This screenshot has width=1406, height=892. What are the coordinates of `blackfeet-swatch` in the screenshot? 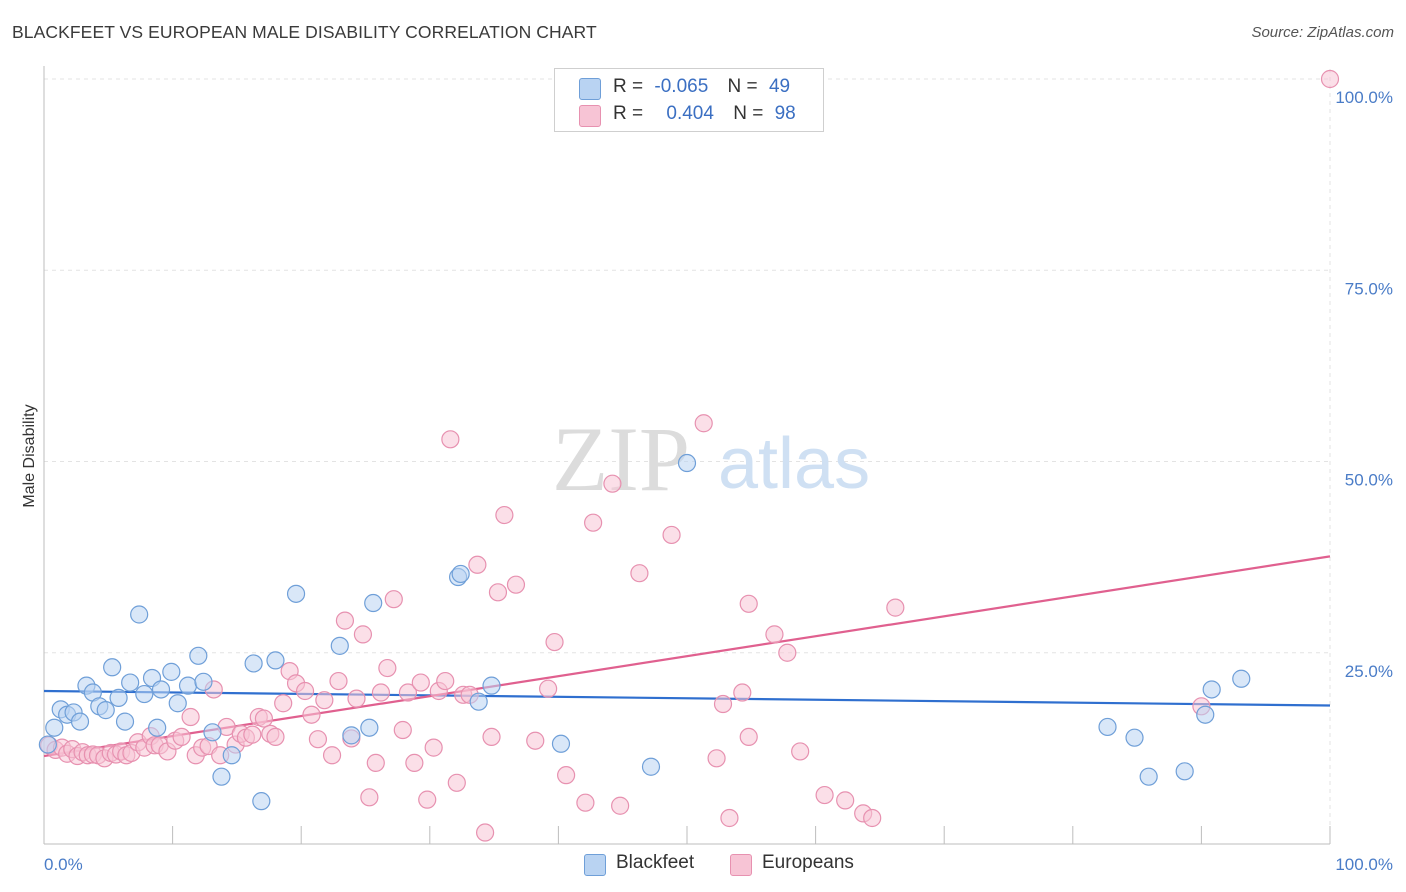 It's located at (590, 89).